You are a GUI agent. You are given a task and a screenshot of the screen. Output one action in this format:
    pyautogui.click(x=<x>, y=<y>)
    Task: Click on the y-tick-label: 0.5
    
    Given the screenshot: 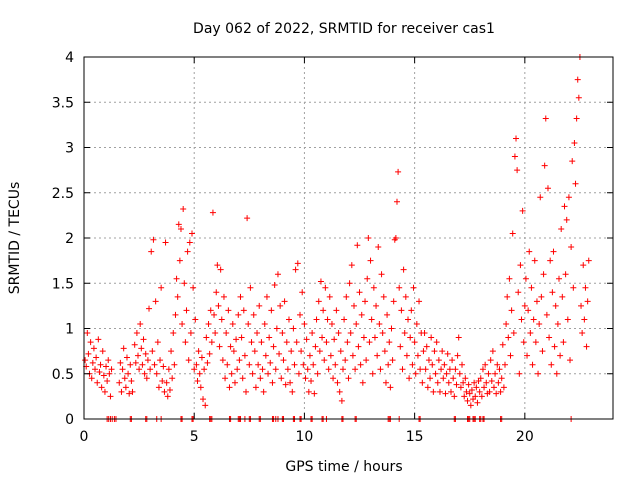 What is the action you would take?
    pyautogui.click(x=63, y=375)
    